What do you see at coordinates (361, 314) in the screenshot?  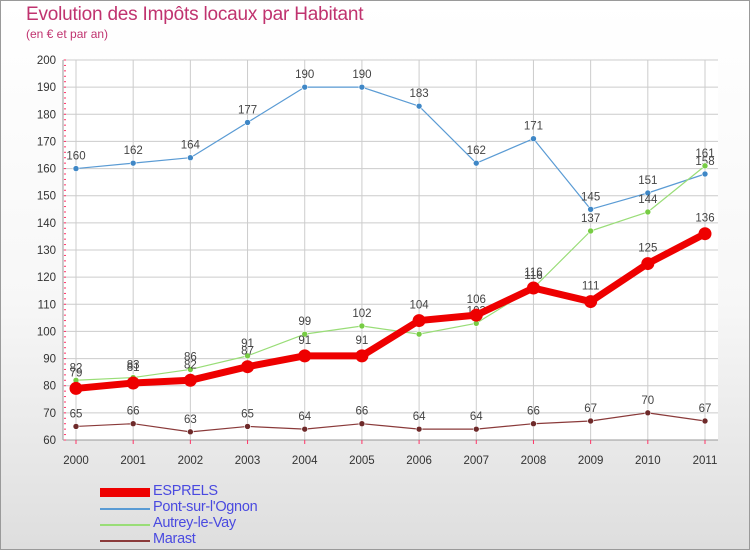 I see `data-label: 102` at bounding box center [361, 314].